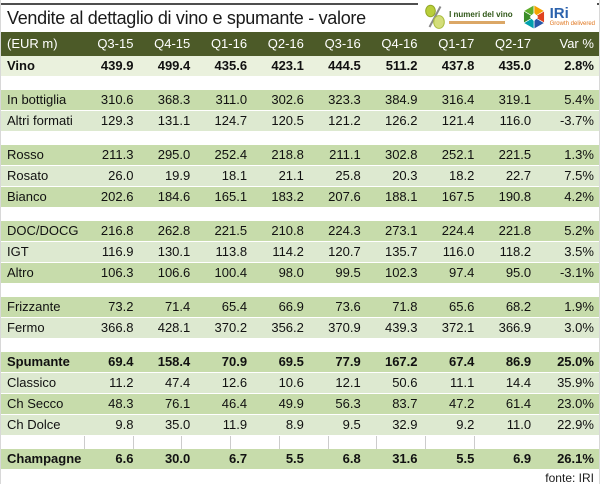 The height and width of the screenshot is (484, 600). I want to click on value-cell: 9.2, so click(465, 424).